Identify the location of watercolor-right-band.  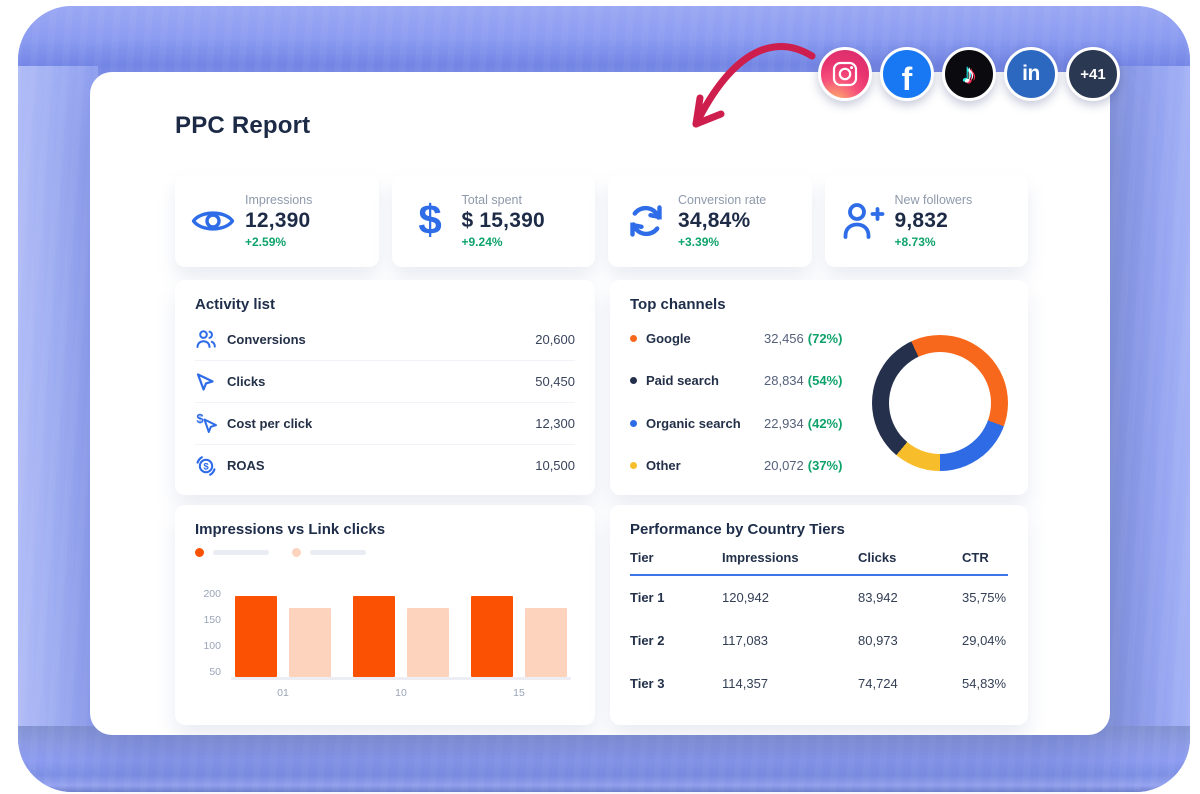
(1147, 409).